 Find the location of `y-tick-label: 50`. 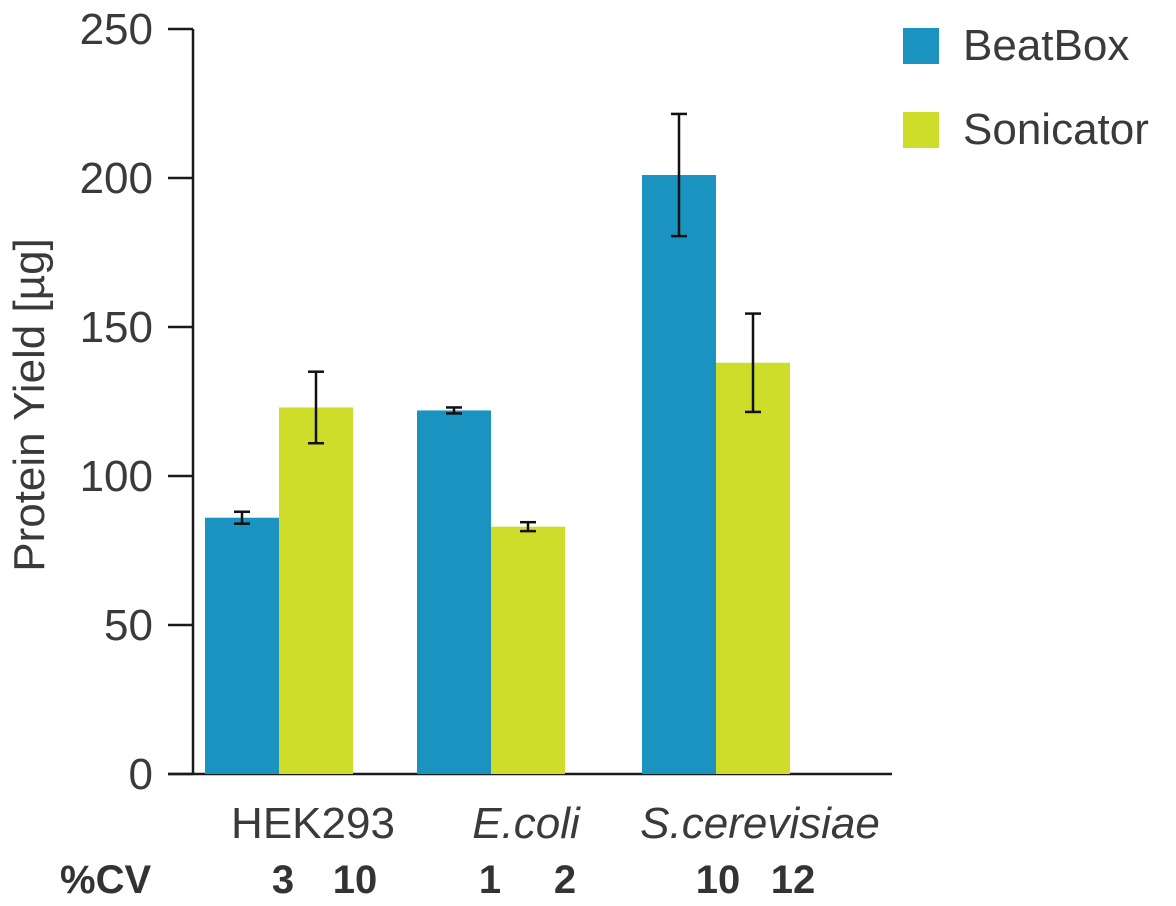

y-tick-label: 50 is located at coordinates (128, 625).